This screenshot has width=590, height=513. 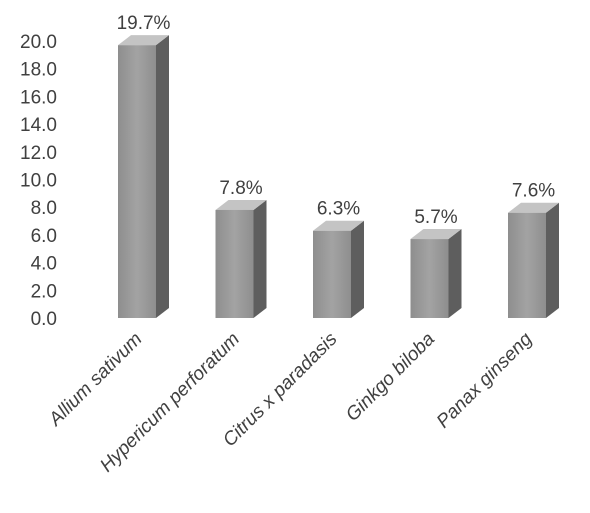 I want to click on y-tick-label: 4.0, so click(x=44, y=264).